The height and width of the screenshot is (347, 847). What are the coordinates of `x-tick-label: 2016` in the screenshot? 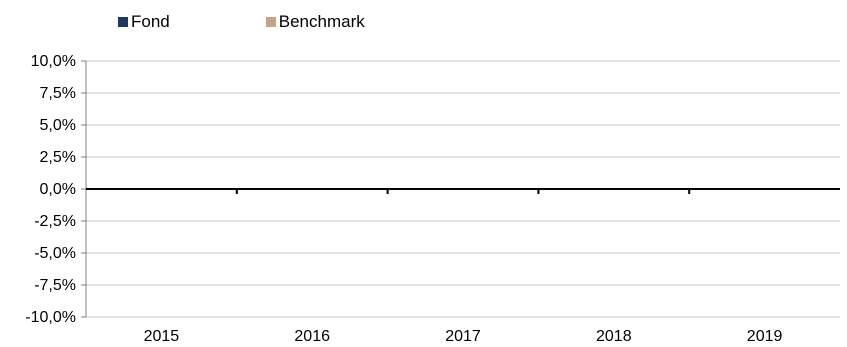 It's located at (312, 336).